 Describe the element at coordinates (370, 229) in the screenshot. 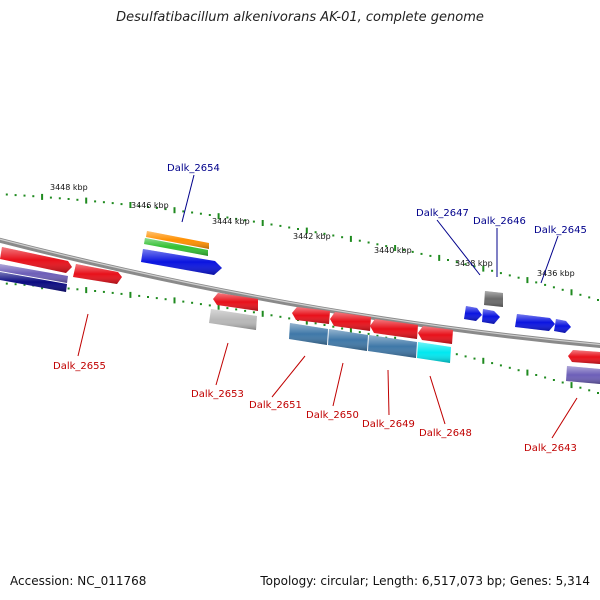

I see `label-leaders-forward` at that location.